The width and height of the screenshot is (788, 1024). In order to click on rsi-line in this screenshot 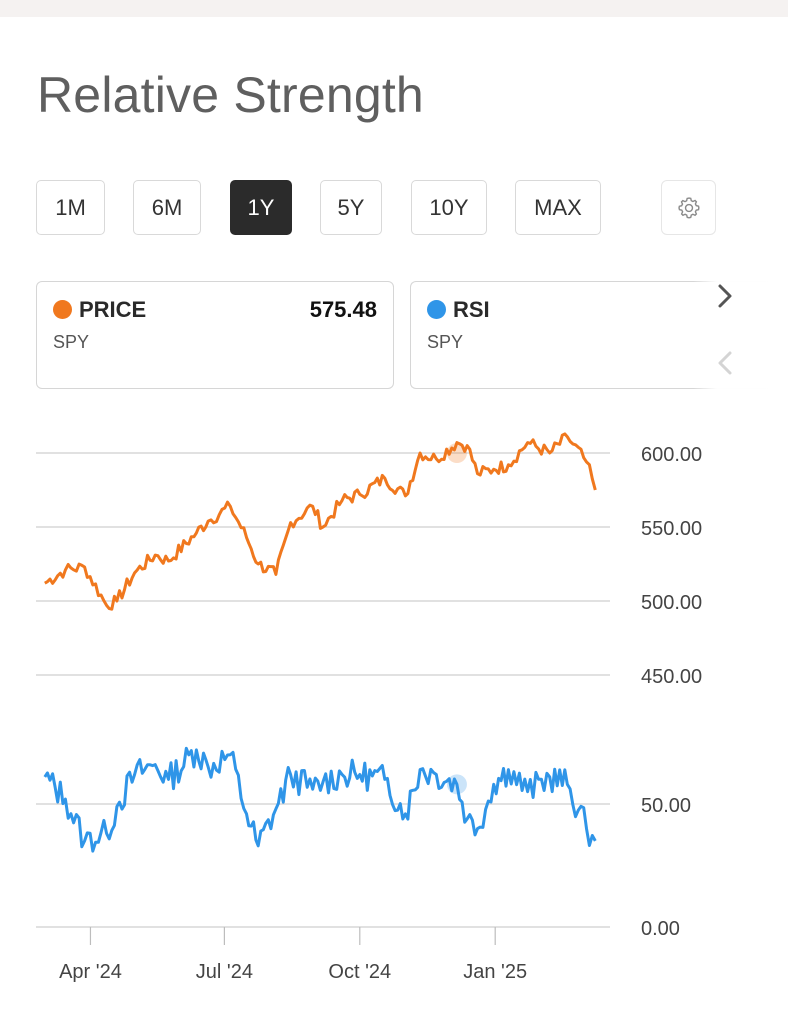, I will do `click(320, 799)`.